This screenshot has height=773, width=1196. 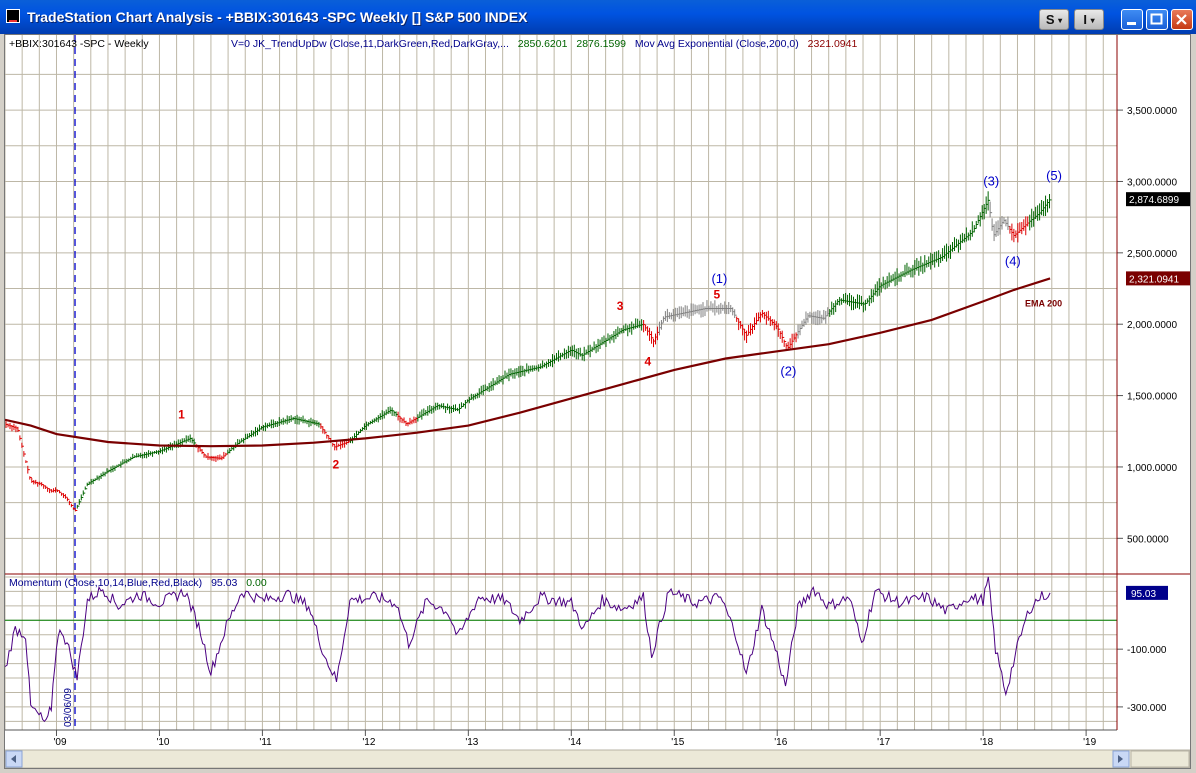 I want to click on arrow-left-icon, so click(x=13, y=759).